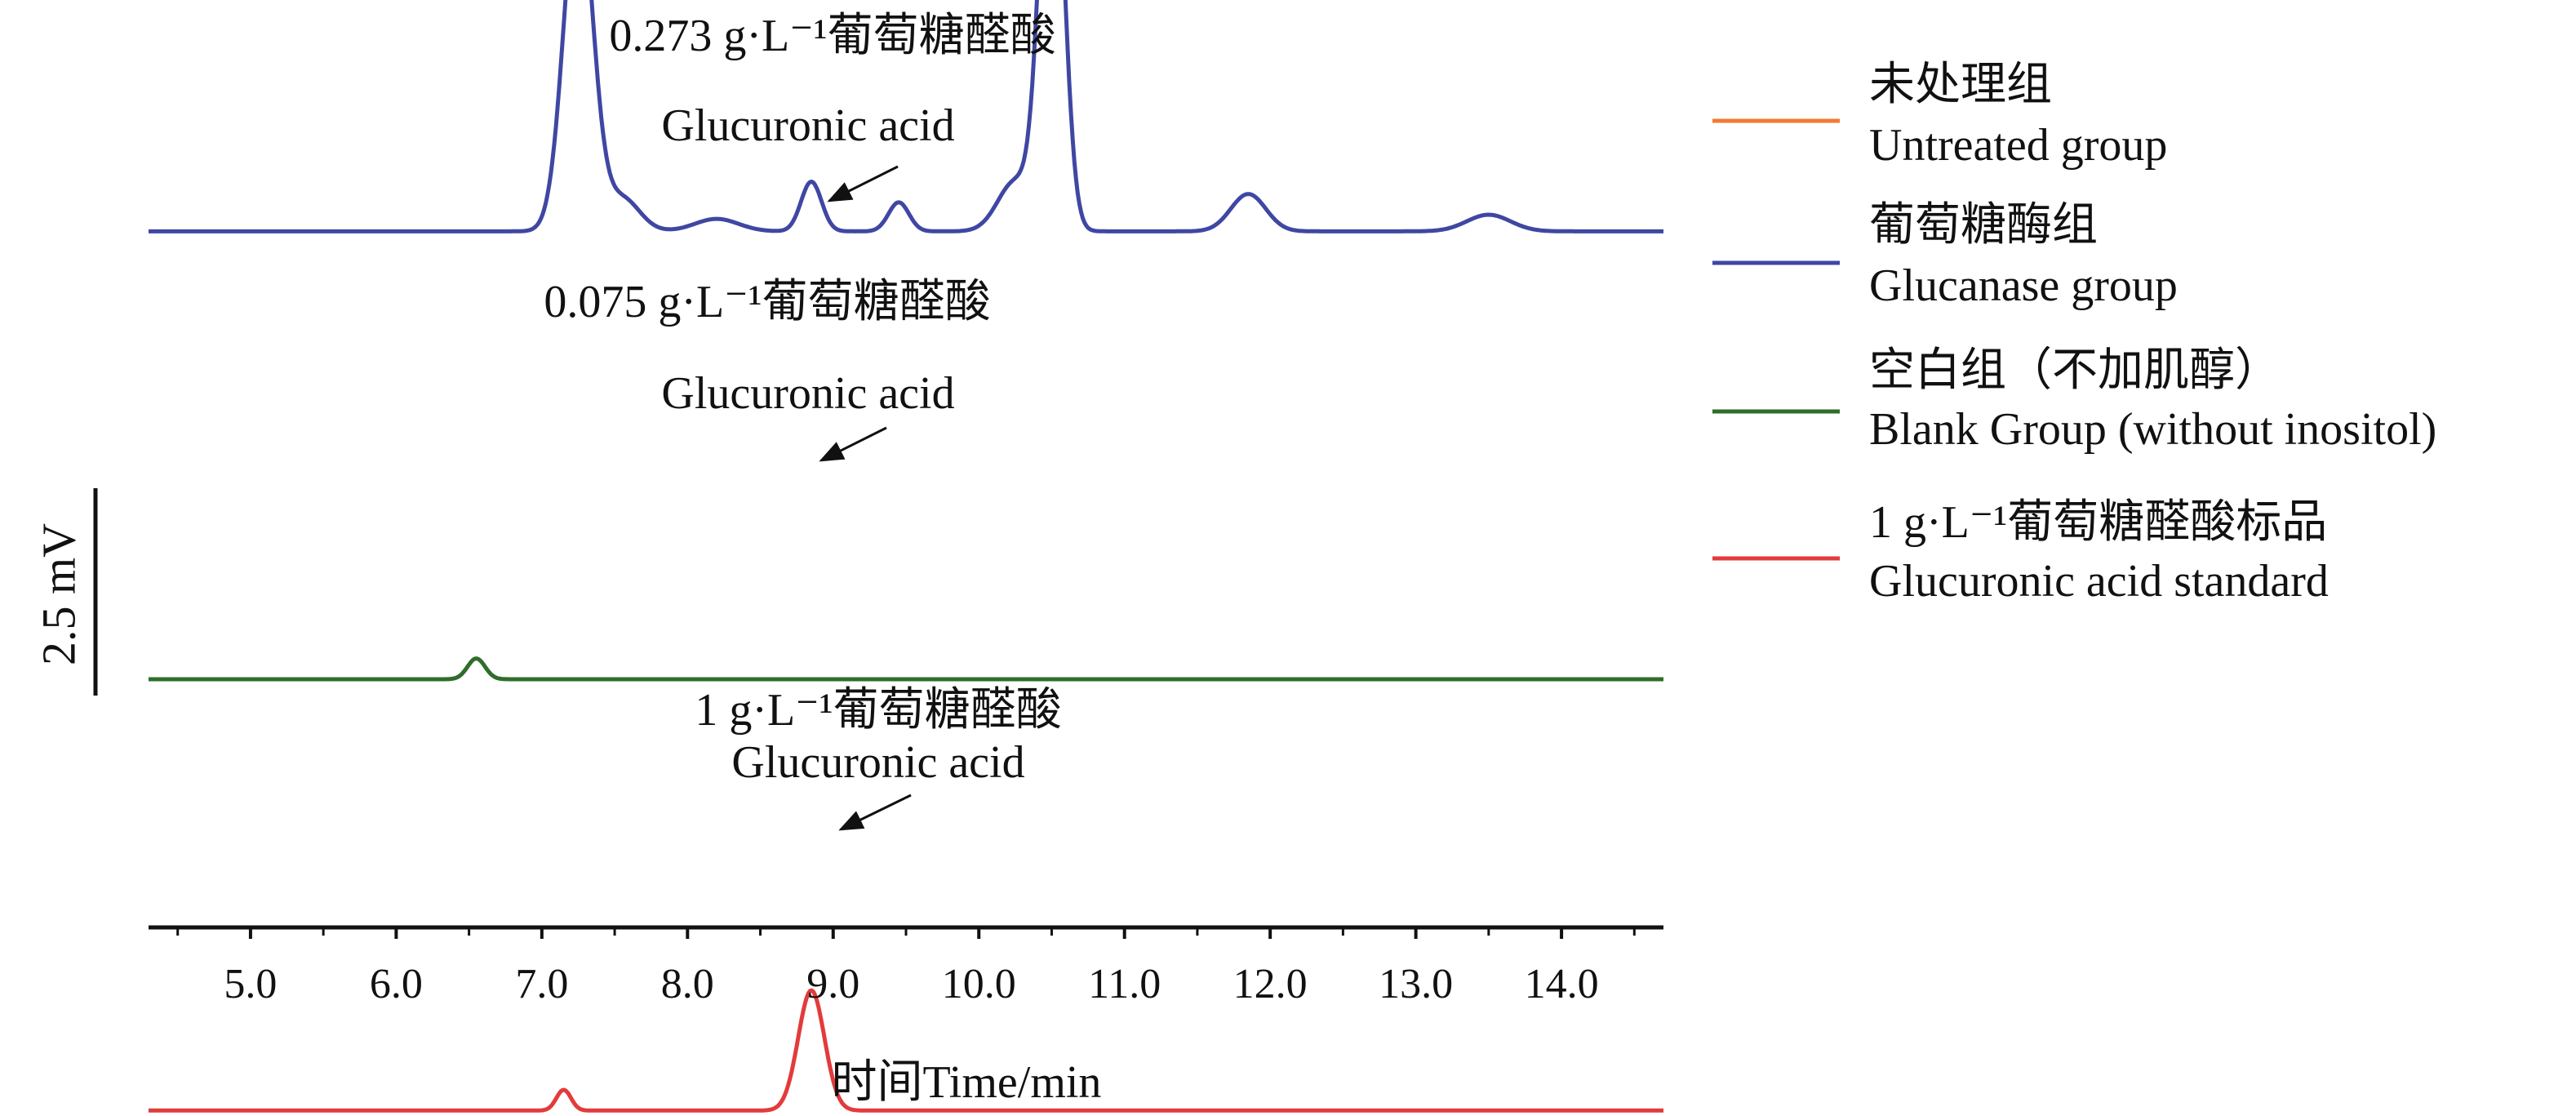 This screenshot has width=2576, height=1116. What do you see at coordinates (906, 967) in the screenshot?
I see `x-tick-layer: 5.0 6.0 7.0 8.0 9.0 10.0 11.0 12.0 13.0 14.0` at bounding box center [906, 967].